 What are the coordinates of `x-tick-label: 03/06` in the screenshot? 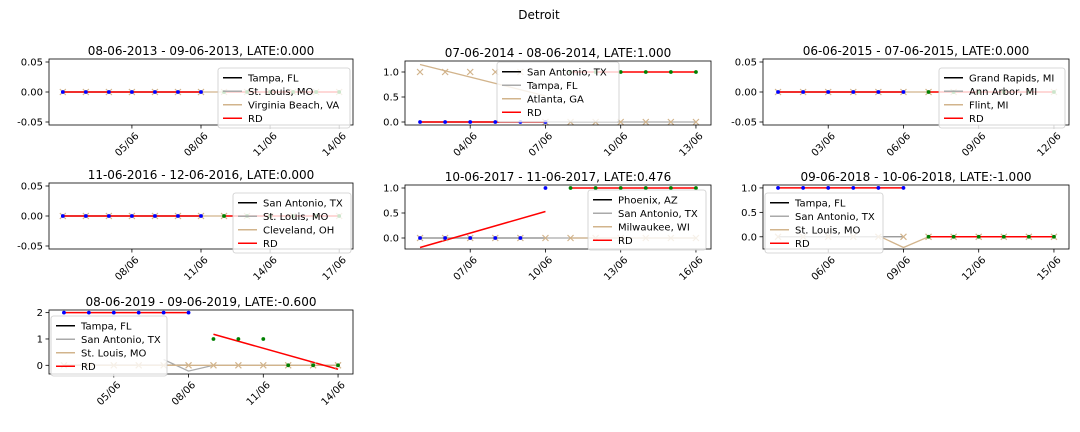 It's located at (824, 145).